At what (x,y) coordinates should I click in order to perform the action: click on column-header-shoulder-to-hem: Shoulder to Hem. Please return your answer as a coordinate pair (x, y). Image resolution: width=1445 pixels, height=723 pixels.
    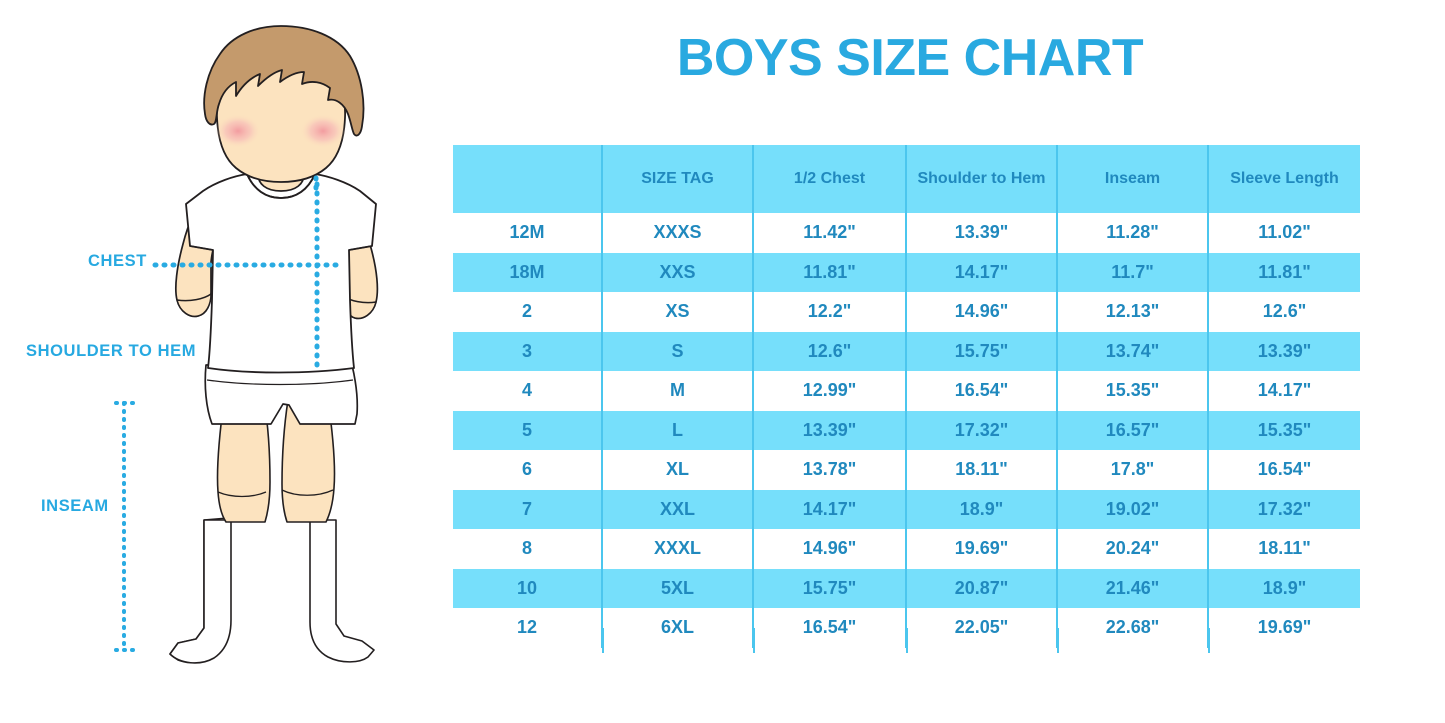
    Looking at the image, I should click on (981, 179).